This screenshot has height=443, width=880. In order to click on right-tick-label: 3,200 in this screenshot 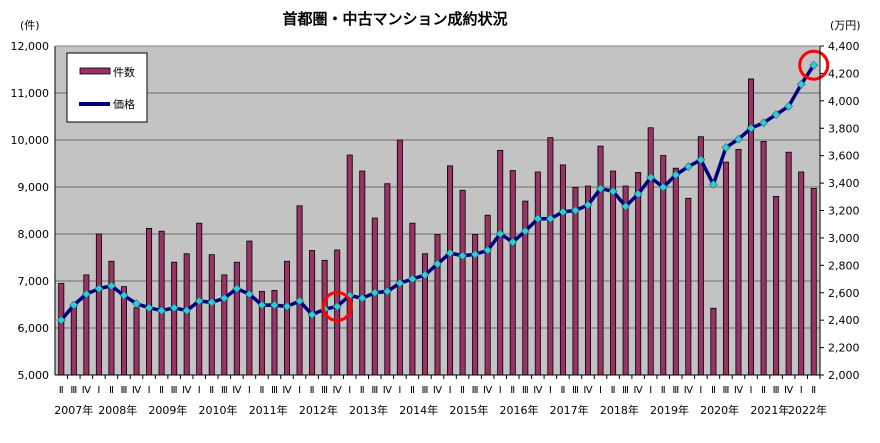, I will do `click(844, 211)`.